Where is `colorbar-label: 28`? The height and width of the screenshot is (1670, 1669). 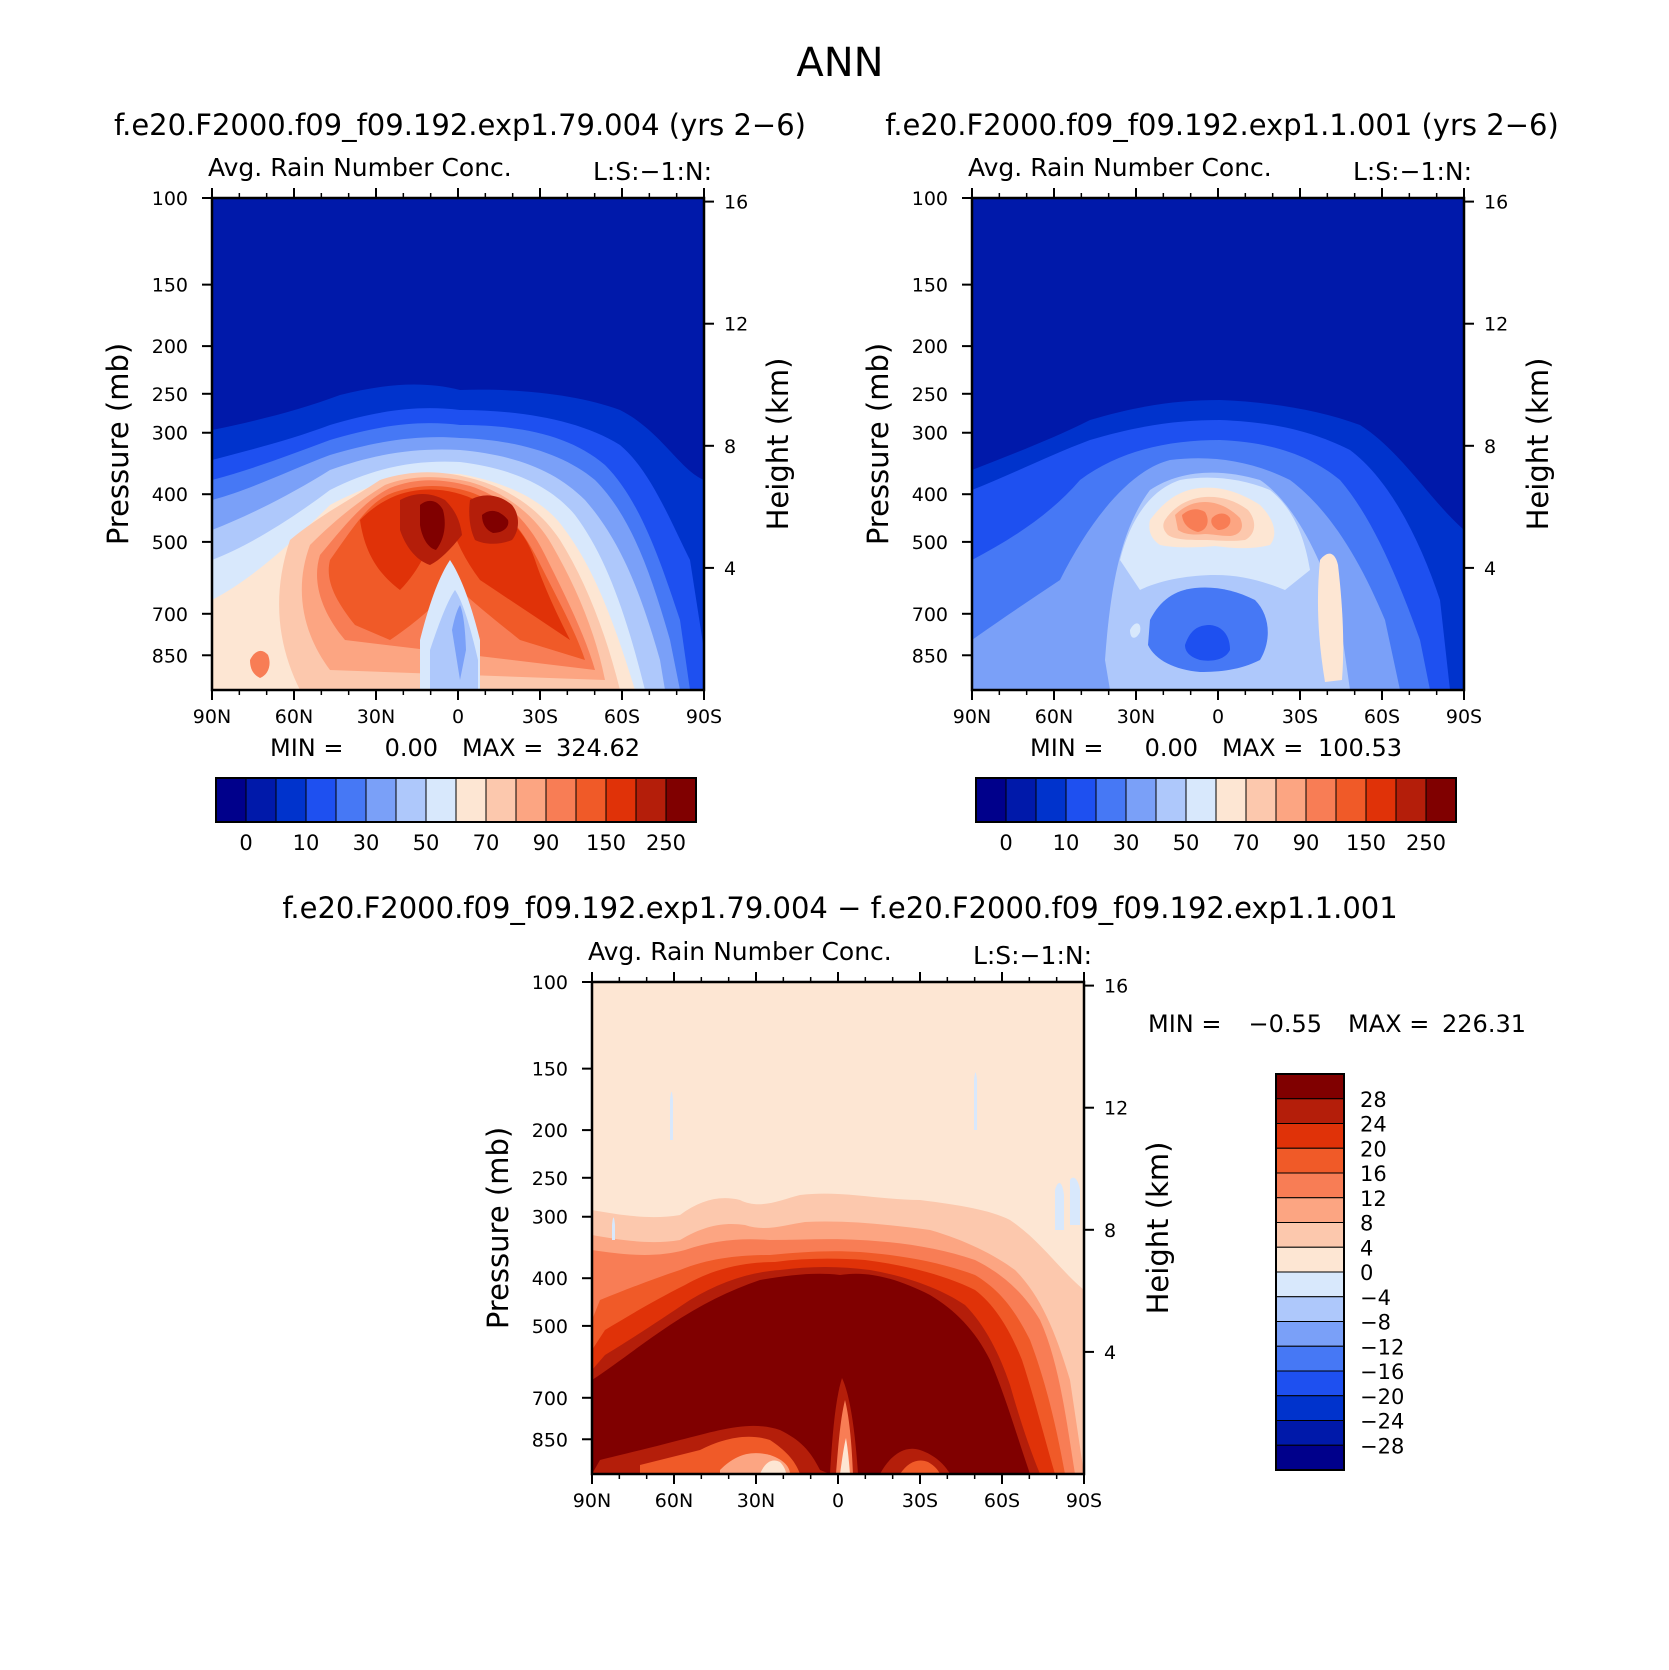
colorbar-label: 28 is located at coordinates (1373, 1100).